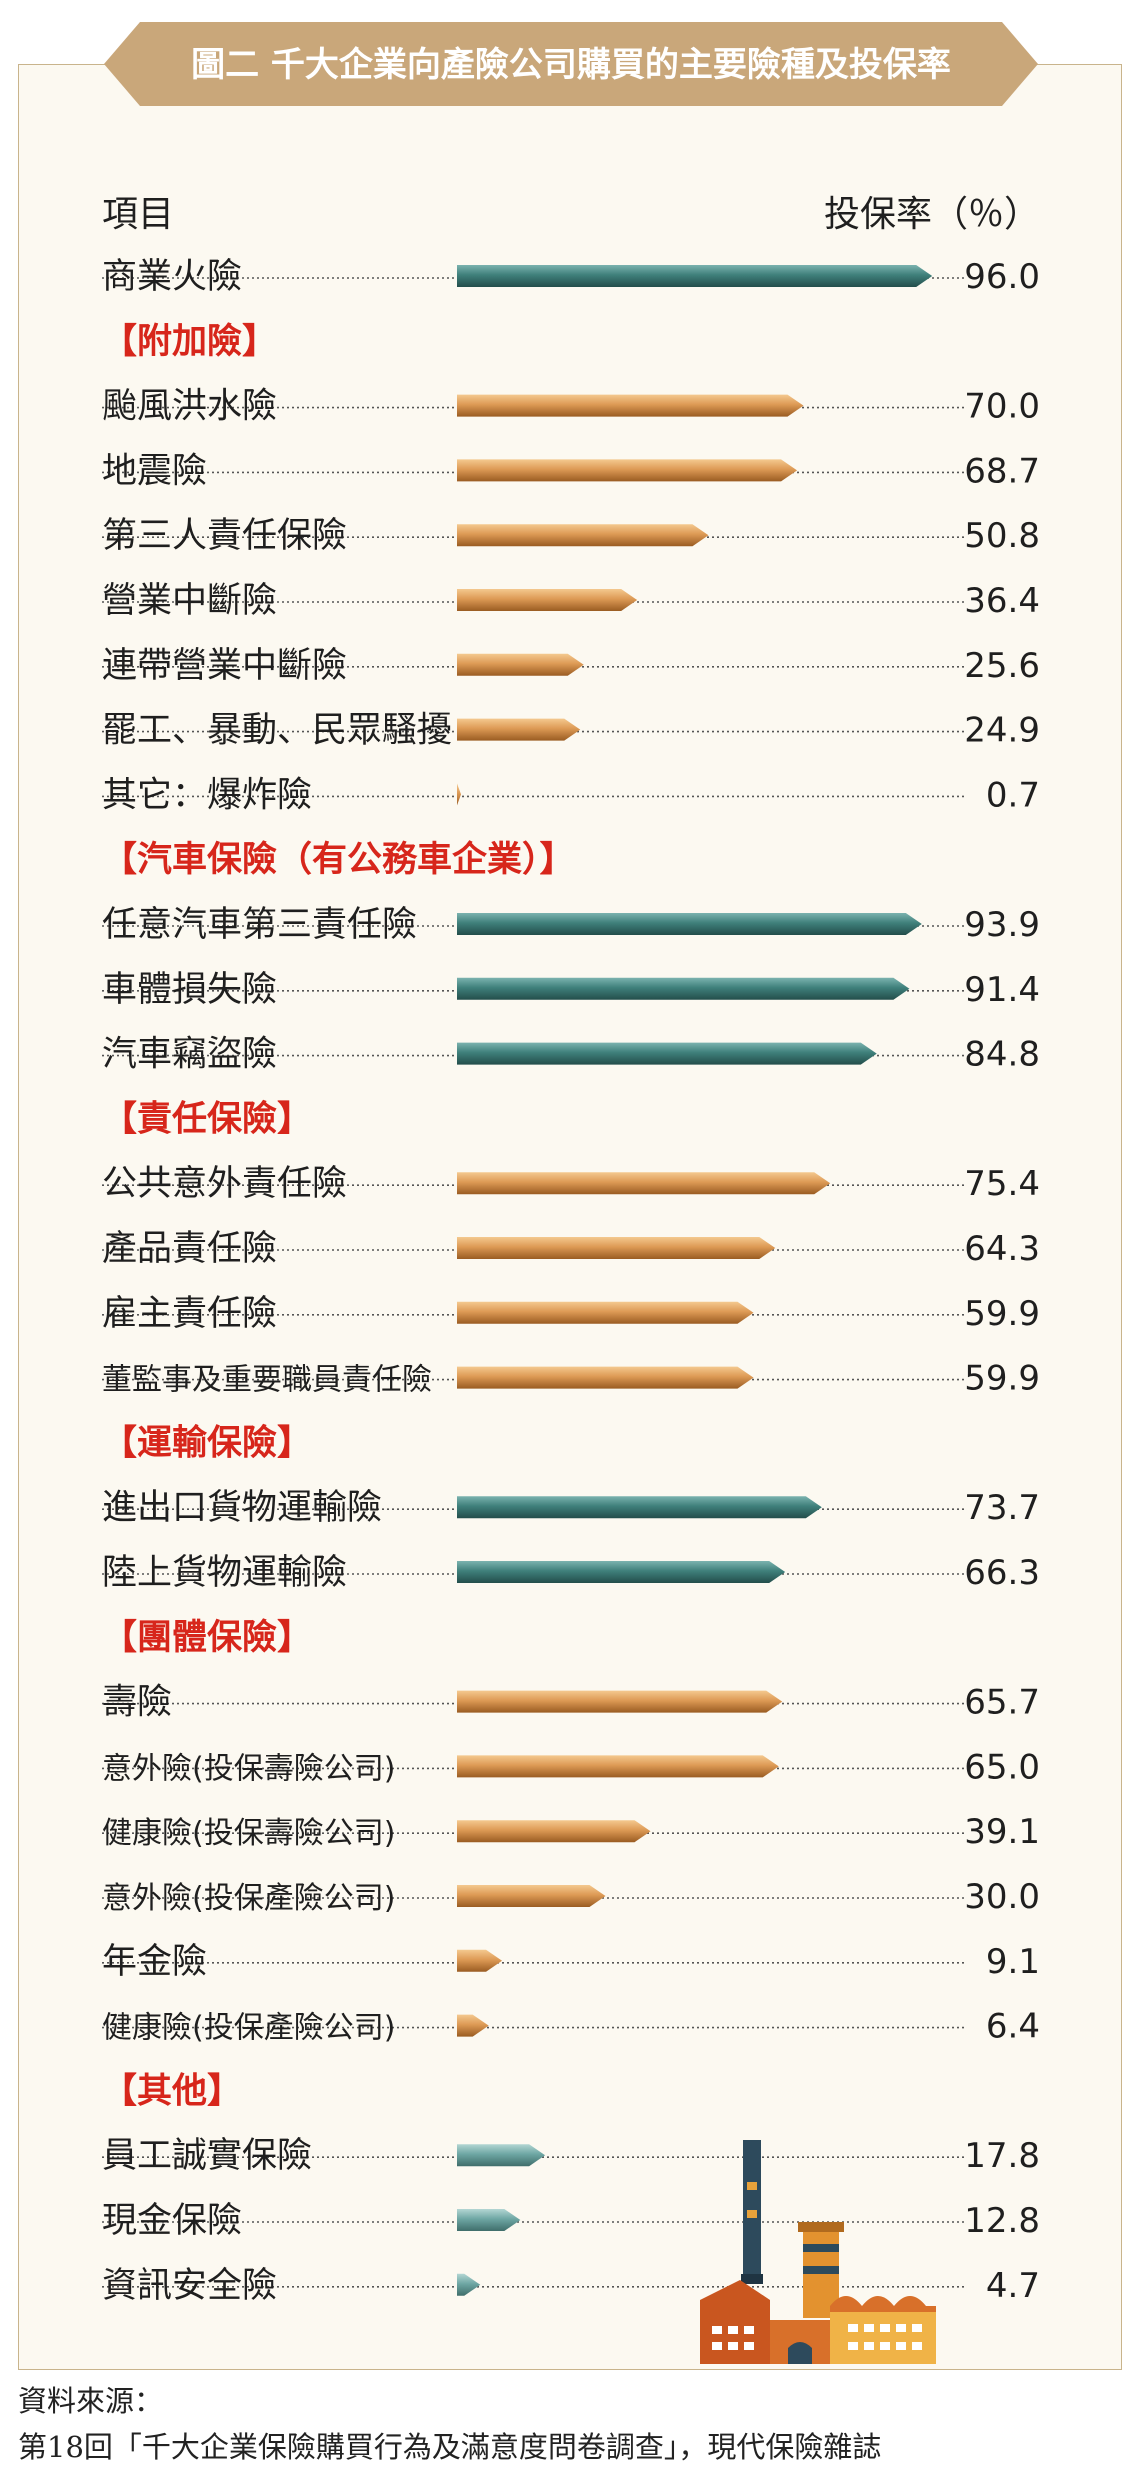 Image resolution: width=1142 pixels, height=2470 pixels. I want to click on item-label: 連帶營業中斷險, so click(224, 666).